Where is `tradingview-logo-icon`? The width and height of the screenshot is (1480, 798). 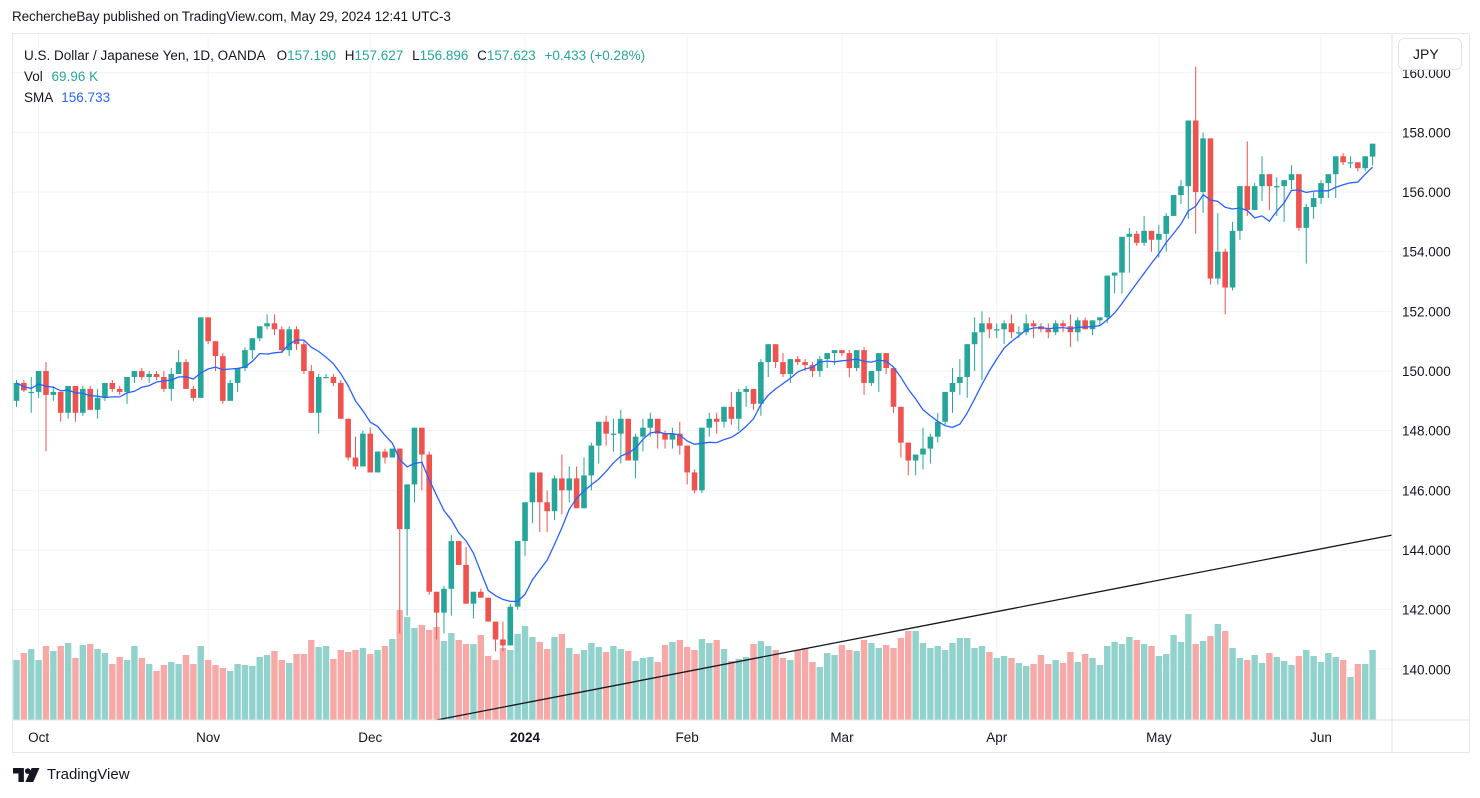 tradingview-logo-icon is located at coordinates (26, 774).